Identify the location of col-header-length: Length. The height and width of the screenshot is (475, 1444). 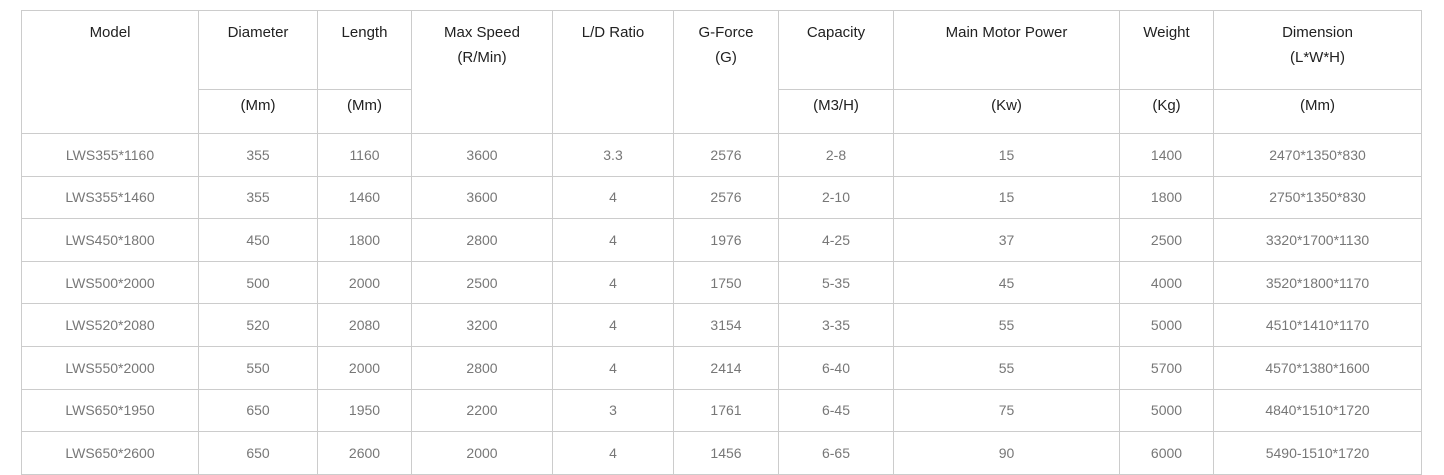
(364, 50).